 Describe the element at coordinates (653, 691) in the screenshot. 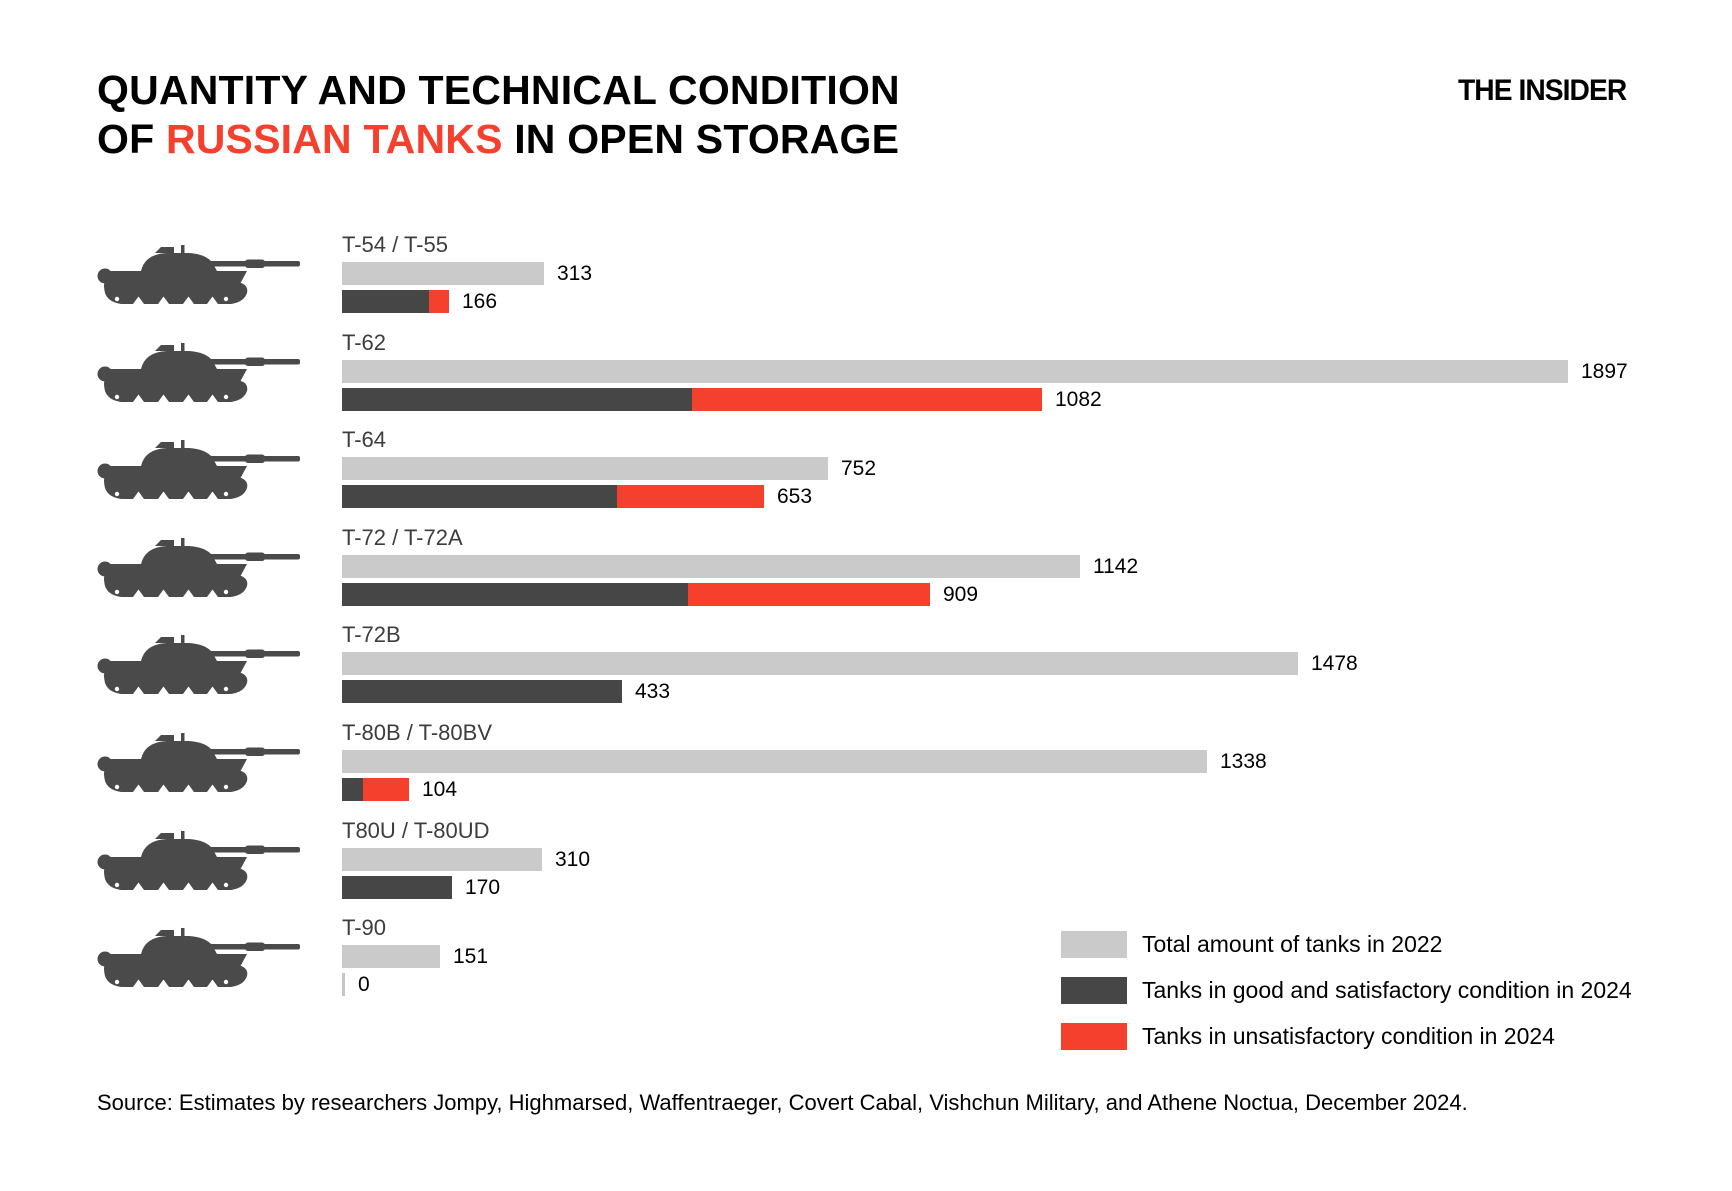

I see `value-total-2024: 433` at that location.